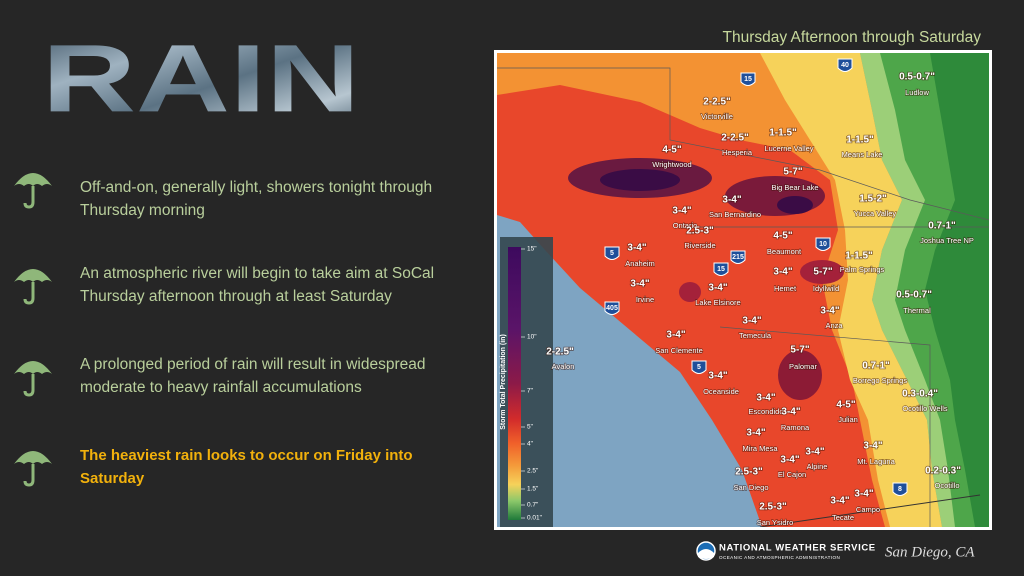 The image size is (1024, 576). What do you see at coordinates (514, 383) in the screenshot?
I see `legend-scale` at bounding box center [514, 383].